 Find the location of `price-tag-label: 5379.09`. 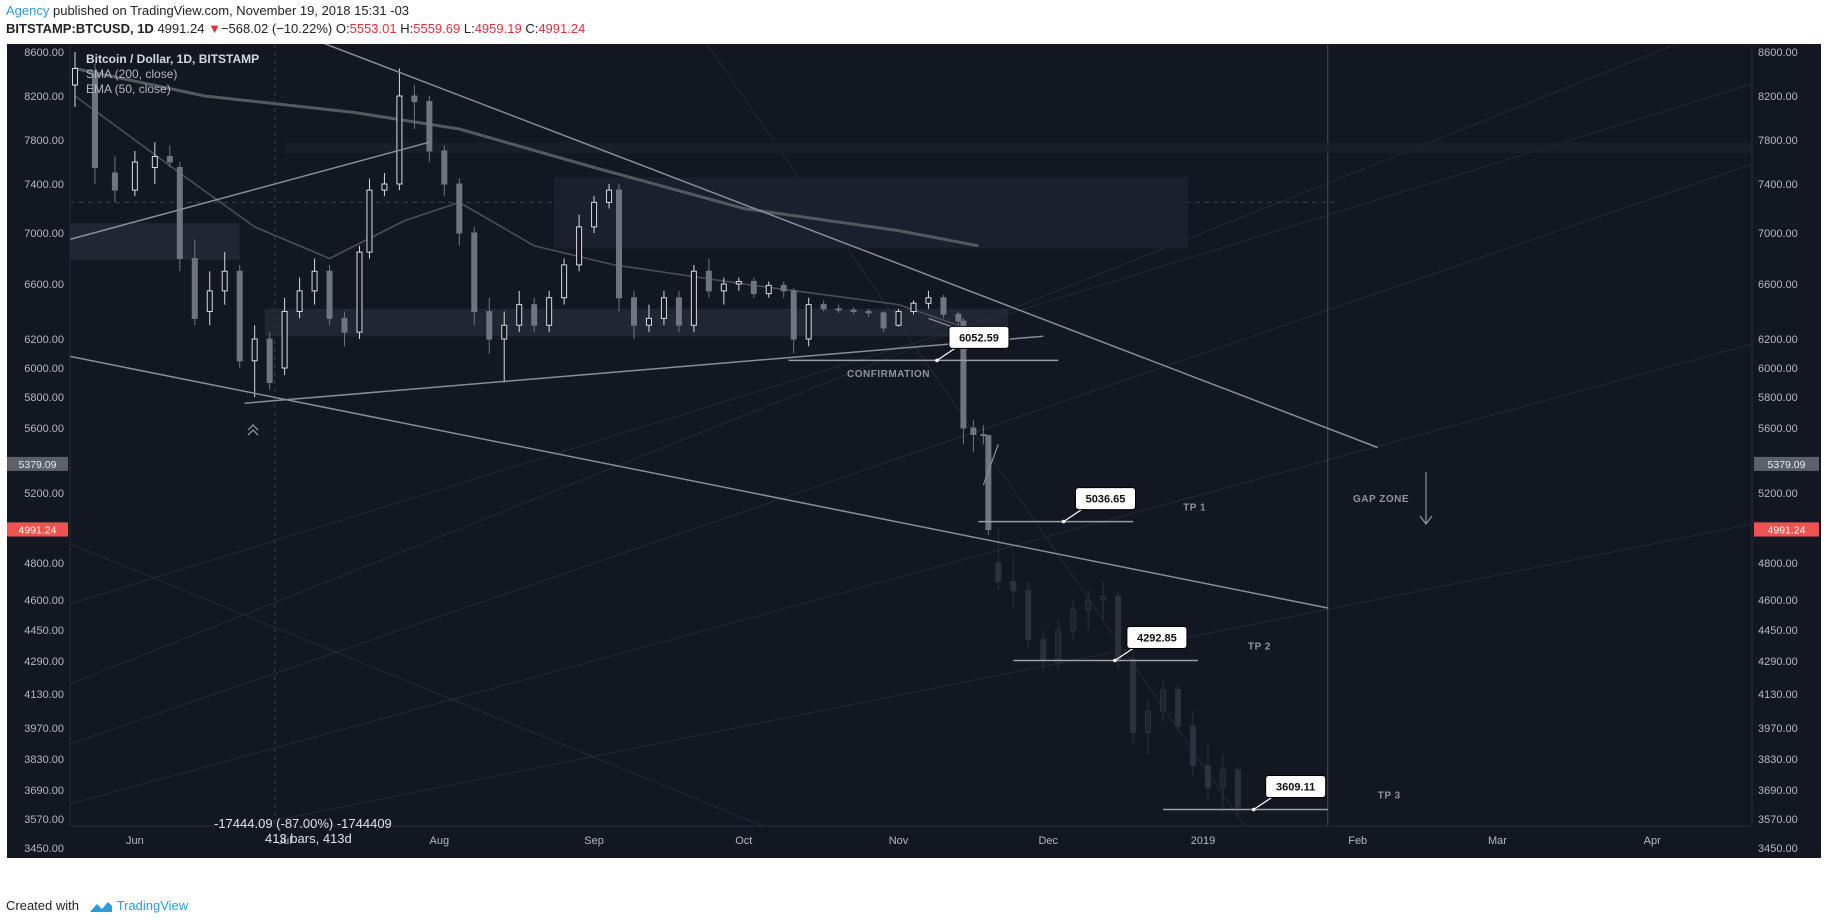

price-tag-label: 5379.09 is located at coordinates (38, 465).